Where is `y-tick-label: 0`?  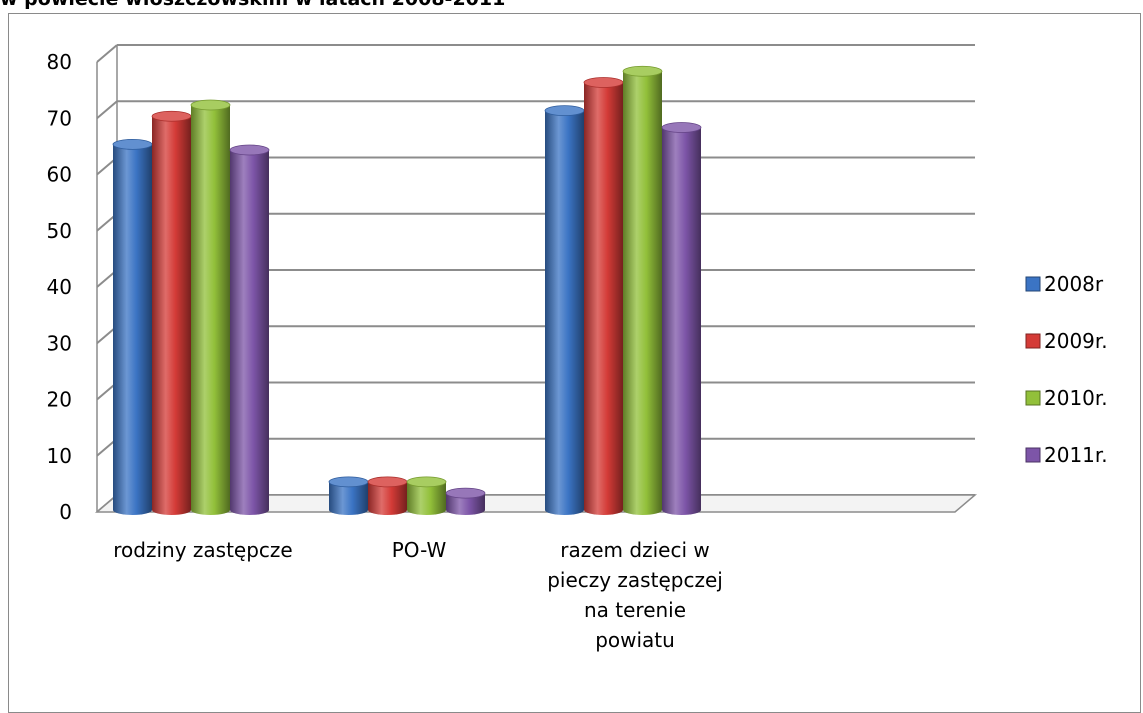
y-tick-label: 0 is located at coordinates (65, 512).